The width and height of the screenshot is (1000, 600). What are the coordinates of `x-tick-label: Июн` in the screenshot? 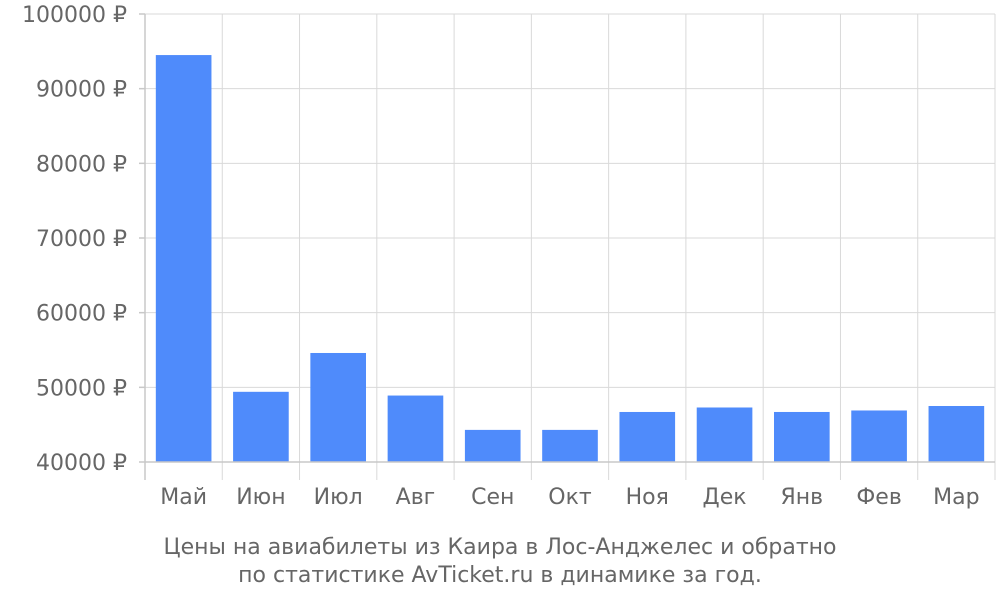 It's located at (260, 497).